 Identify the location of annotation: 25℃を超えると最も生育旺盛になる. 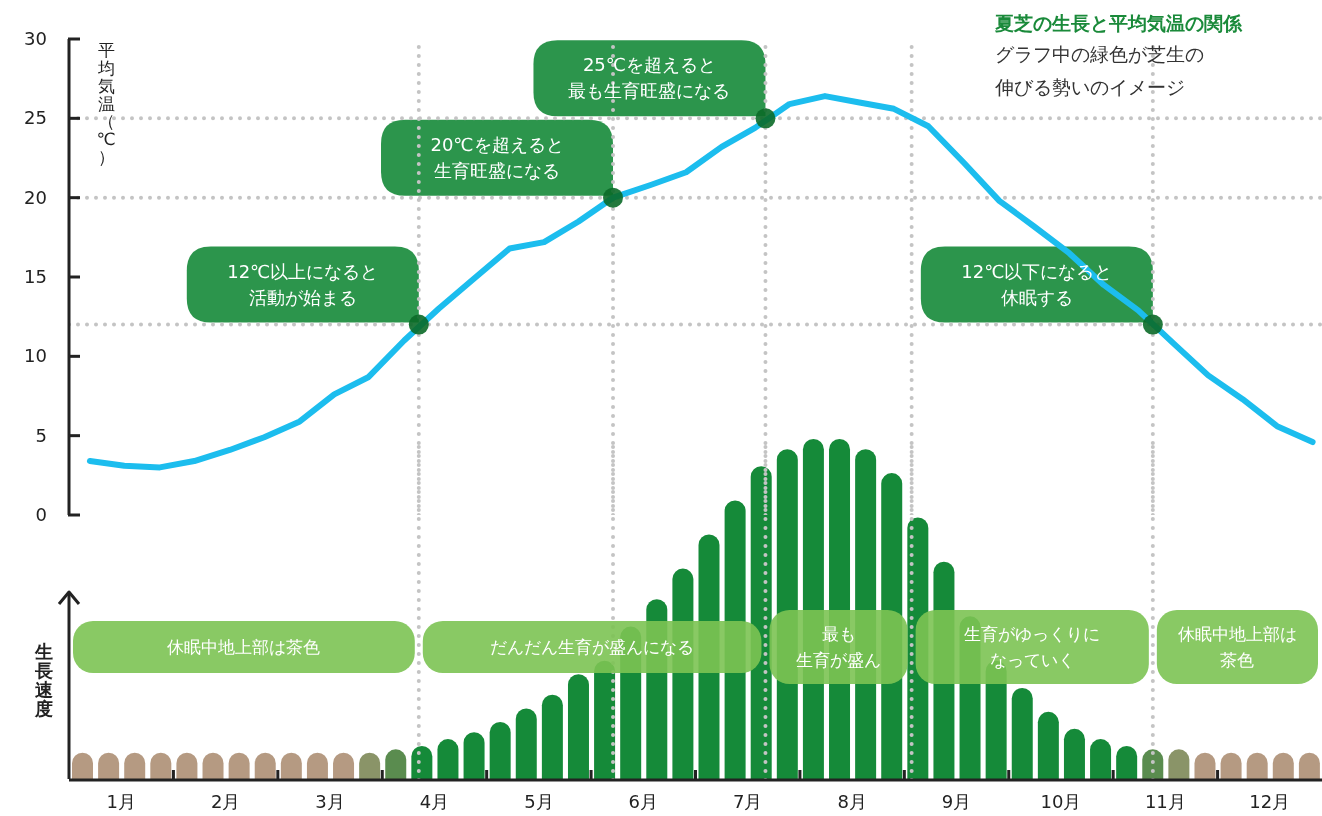
(649, 78).